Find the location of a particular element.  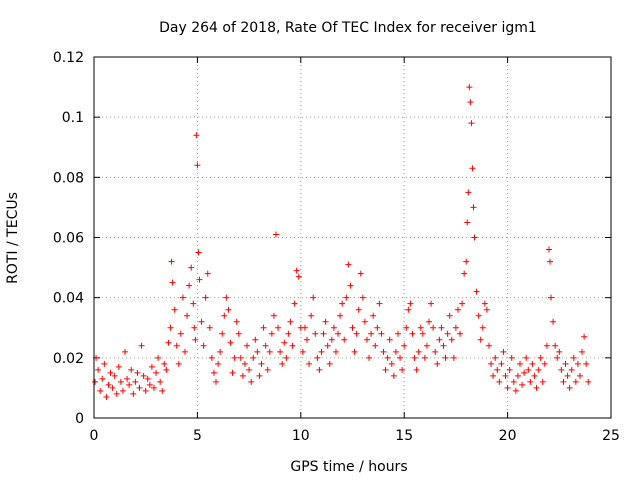

x-tick-label: 20 is located at coordinates (508, 436).